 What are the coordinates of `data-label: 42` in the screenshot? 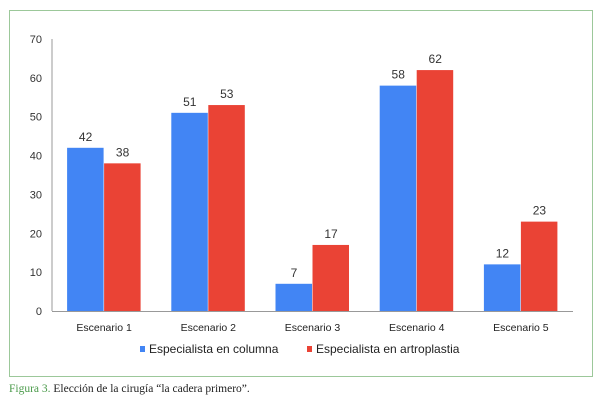 It's located at (86, 137).